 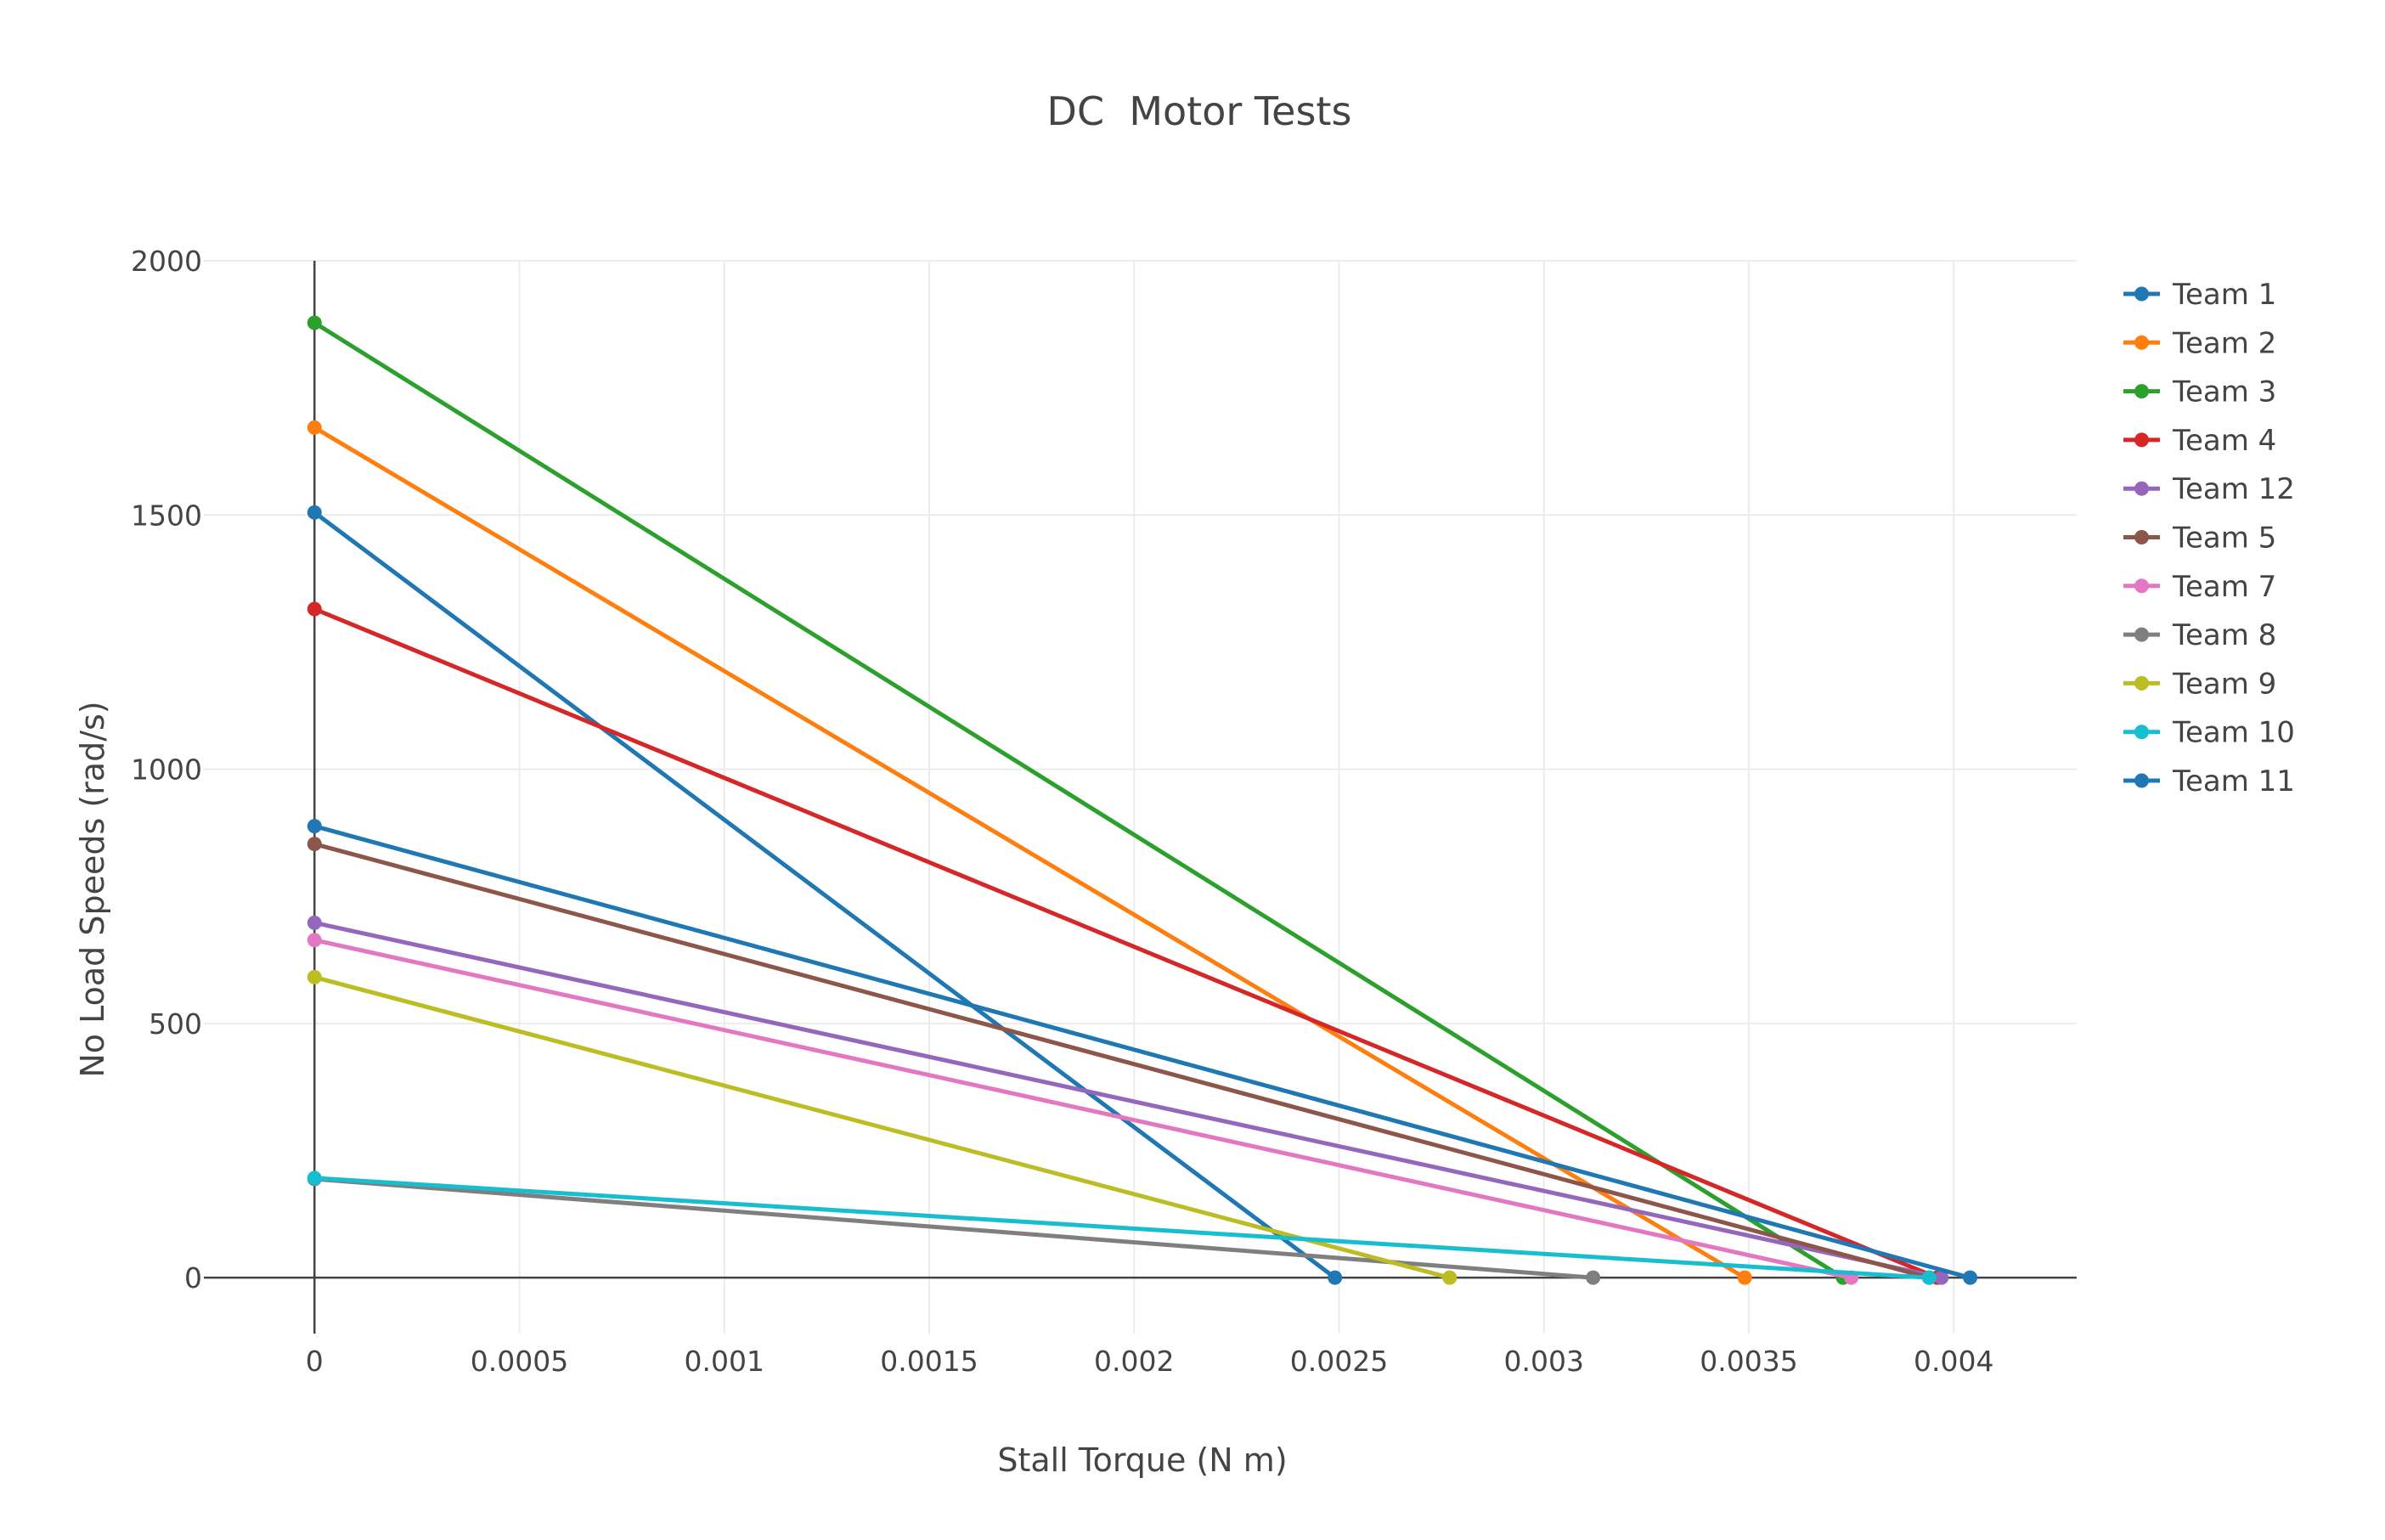 I want to click on legend-label: Team 11, so click(x=2233, y=781).